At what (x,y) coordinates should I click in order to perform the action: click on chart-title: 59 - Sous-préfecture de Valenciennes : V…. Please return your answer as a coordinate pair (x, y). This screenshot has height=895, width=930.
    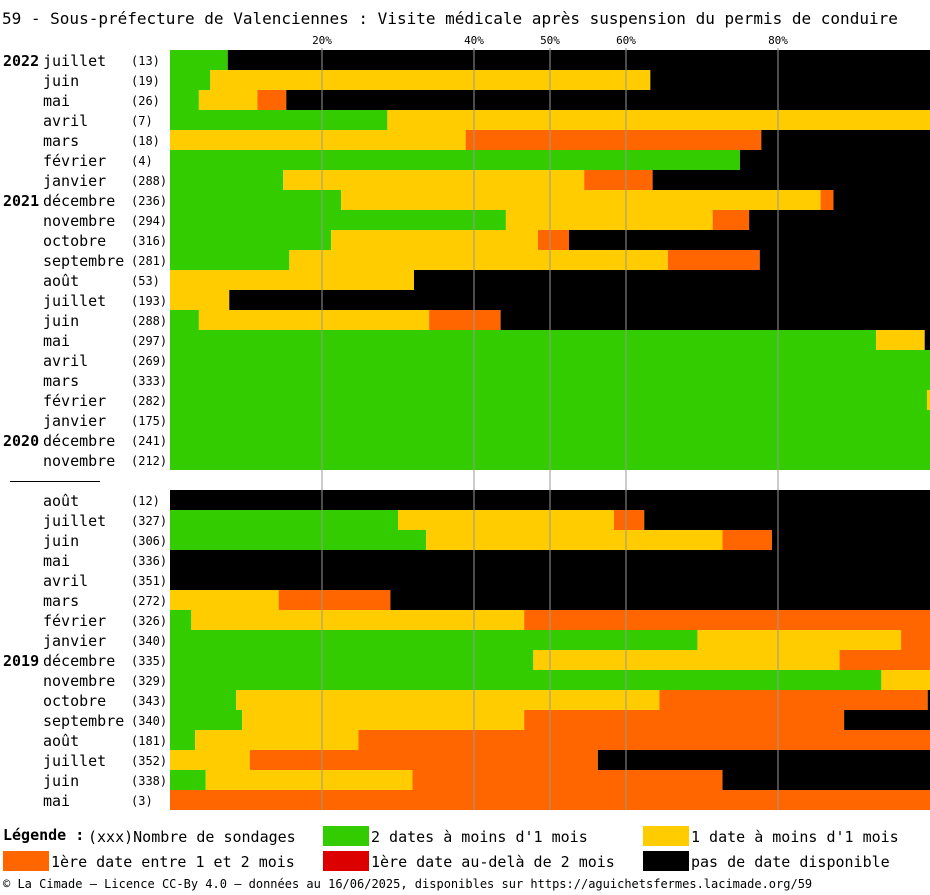
    Looking at the image, I should click on (450, 18).